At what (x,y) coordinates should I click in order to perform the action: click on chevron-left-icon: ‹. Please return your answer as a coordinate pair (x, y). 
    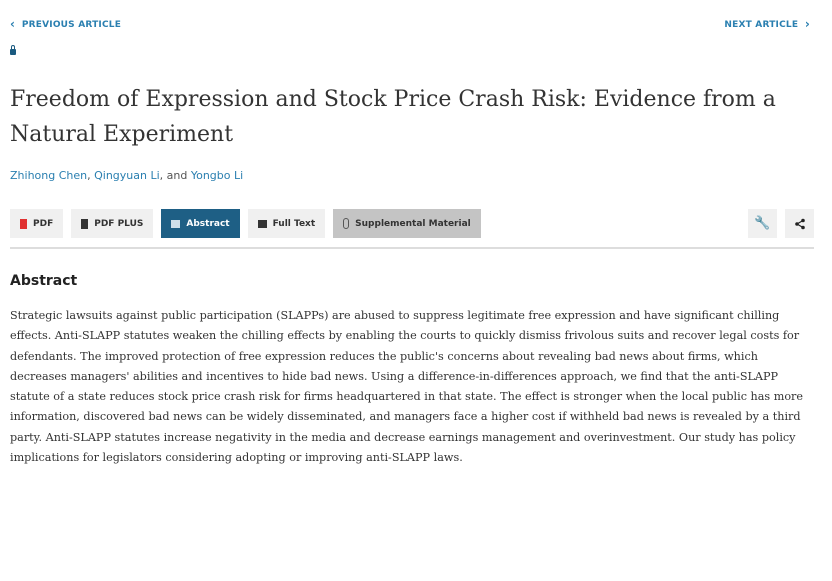
    Looking at the image, I should click on (13, 24).